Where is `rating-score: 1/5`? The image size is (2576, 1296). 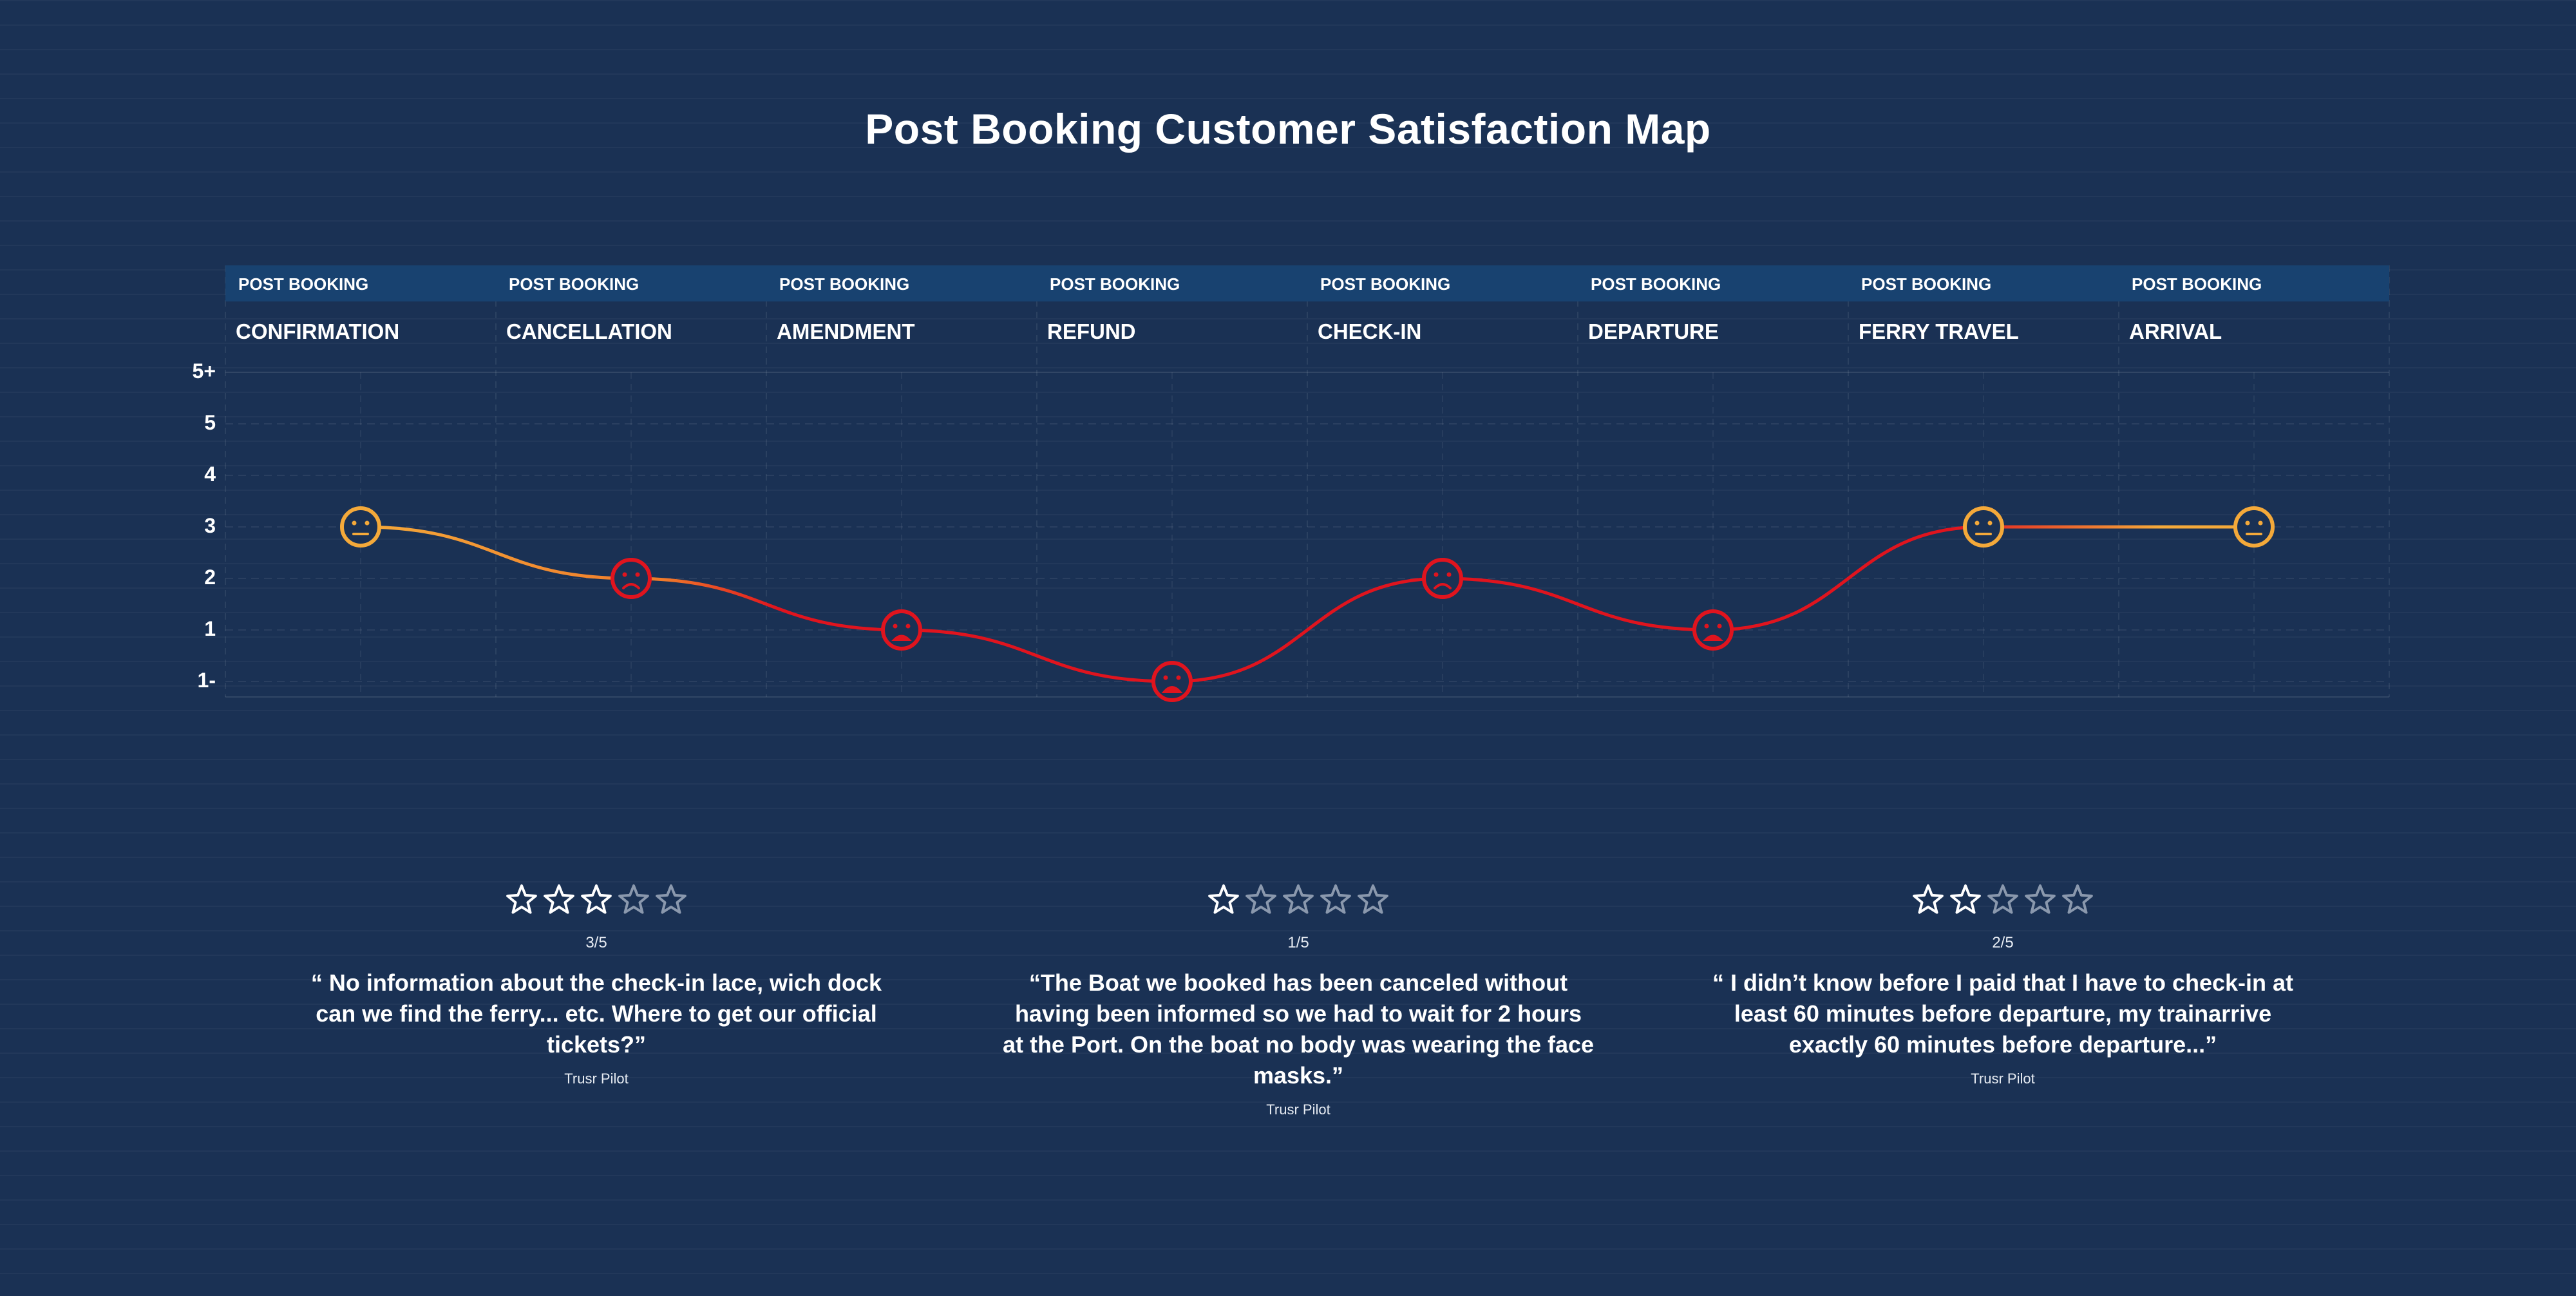 rating-score: 1/5 is located at coordinates (1298, 943).